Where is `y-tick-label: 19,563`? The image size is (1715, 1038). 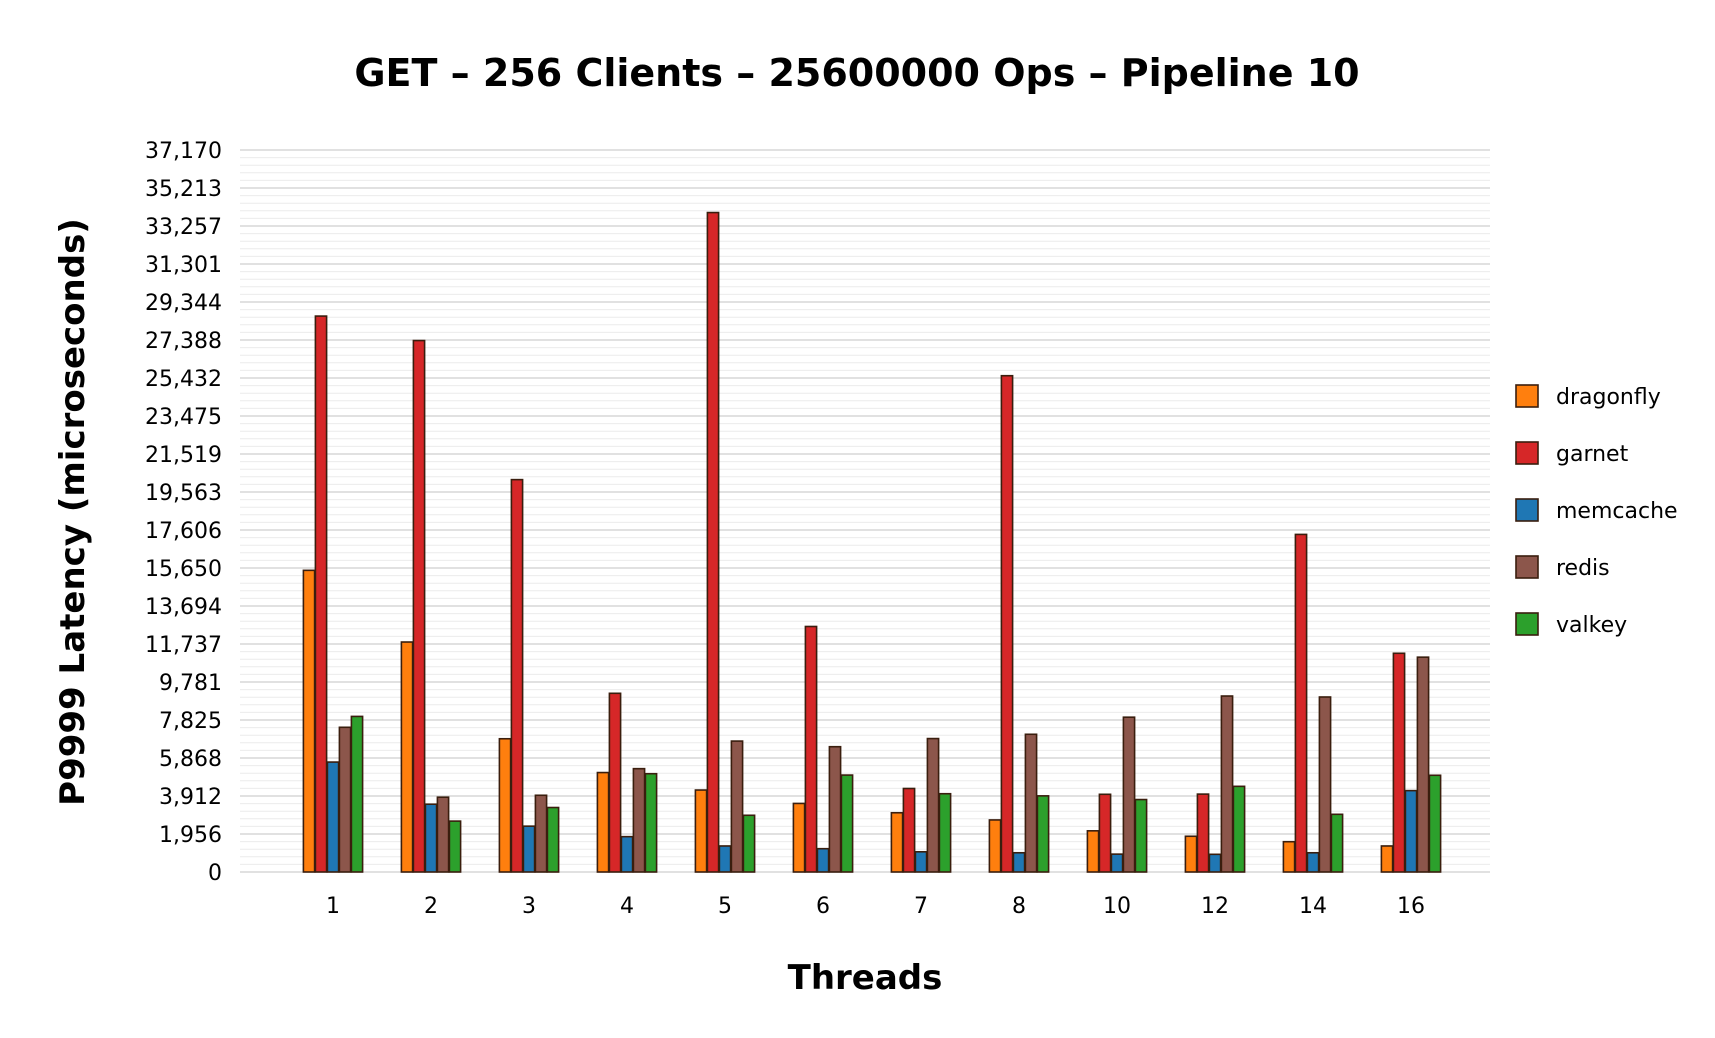 y-tick-label: 19,563 is located at coordinates (183, 493).